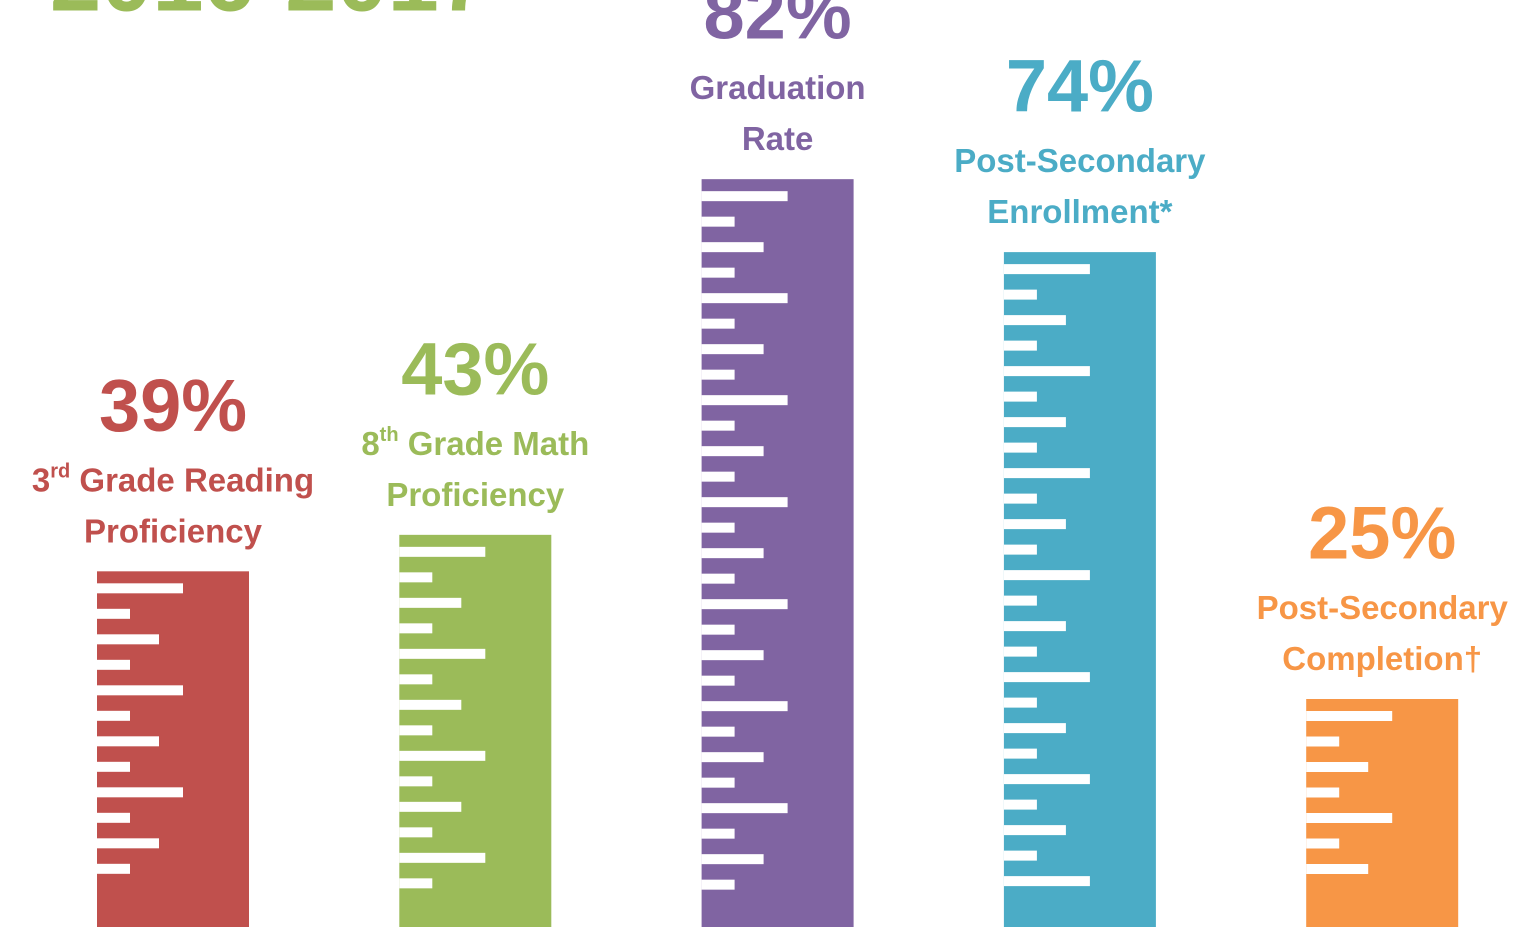 The width and height of the screenshot is (1532, 927). What do you see at coordinates (1382, 533) in the screenshot?
I see `value-label: 25%` at bounding box center [1382, 533].